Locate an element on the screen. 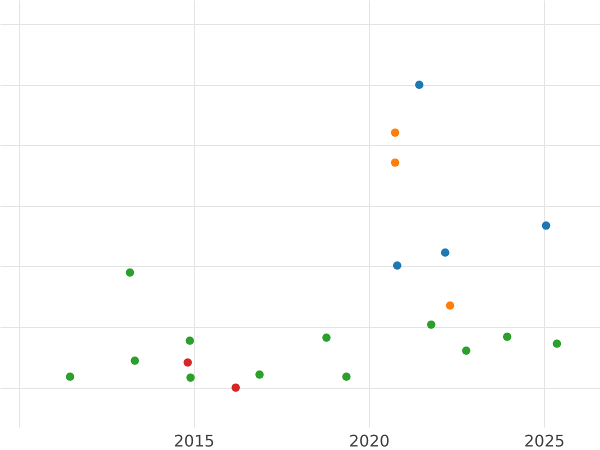 The image size is (600, 450). x-tick-label: 2015 is located at coordinates (194, 441).